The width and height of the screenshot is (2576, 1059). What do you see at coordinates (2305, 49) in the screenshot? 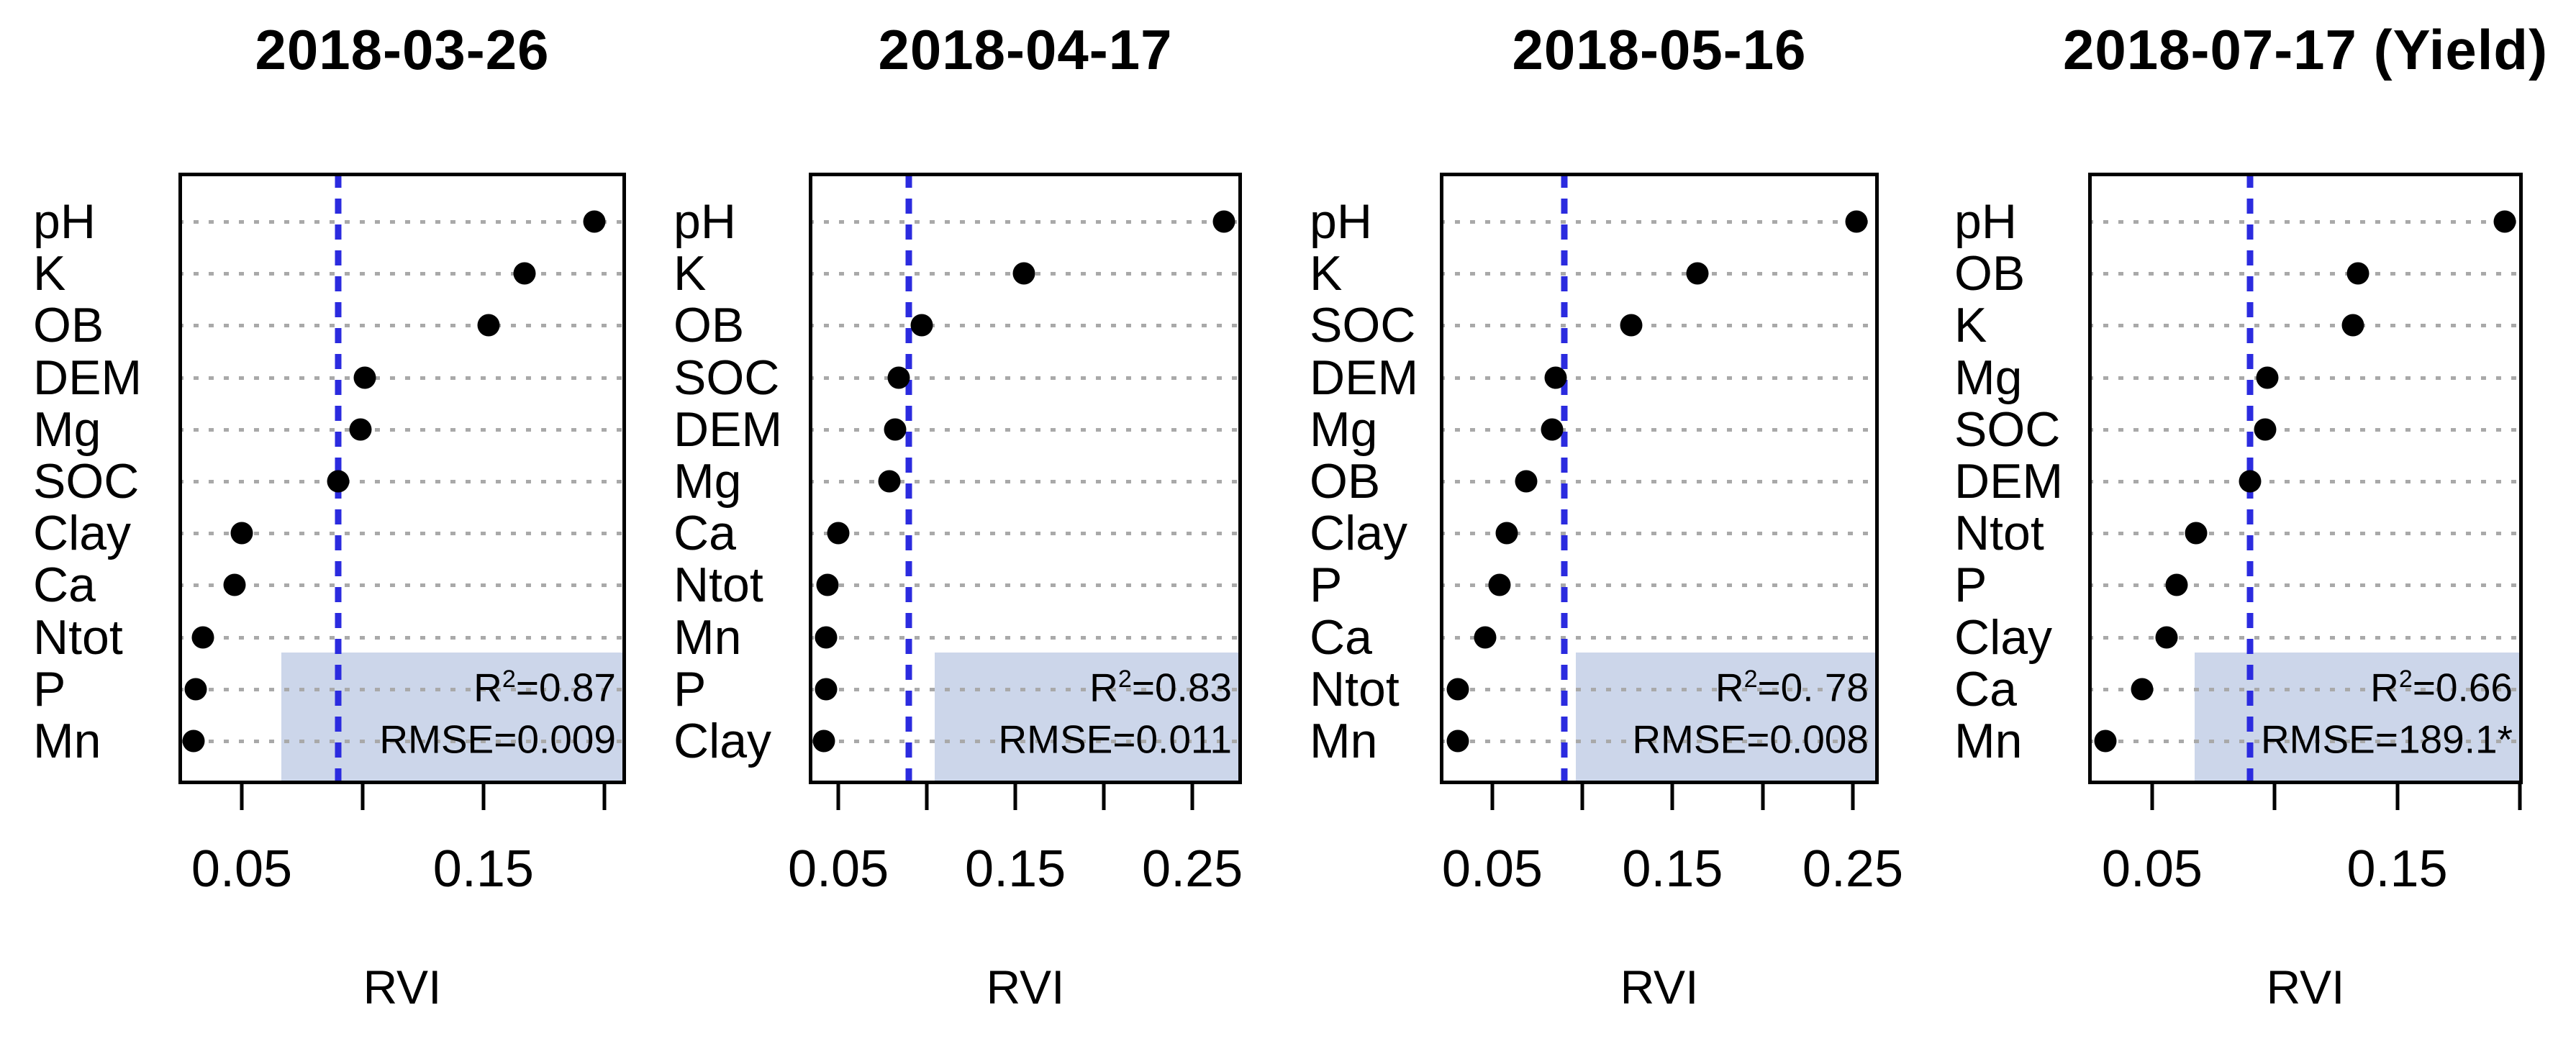
I see `panel-title: 2018-07-17 (Yield)` at bounding box center [2305, 49].